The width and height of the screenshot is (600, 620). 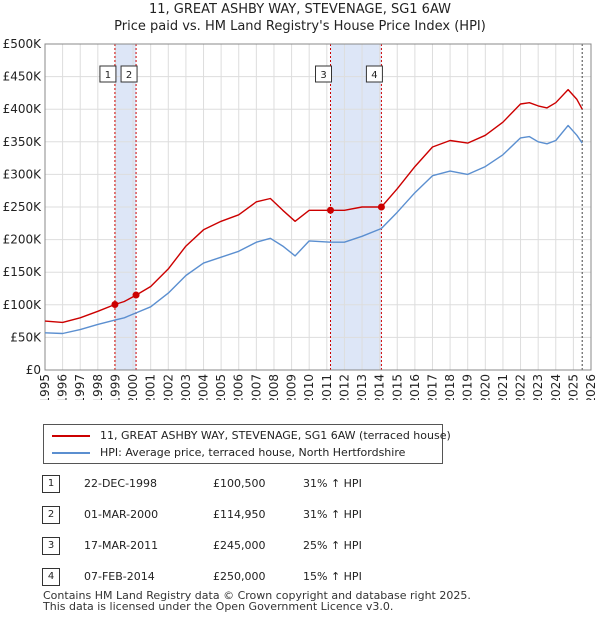 What do you see at coordinates (23, 207) in the screenshot?
I see `y-tick-label: £250K` at bounding box center [23, 207].